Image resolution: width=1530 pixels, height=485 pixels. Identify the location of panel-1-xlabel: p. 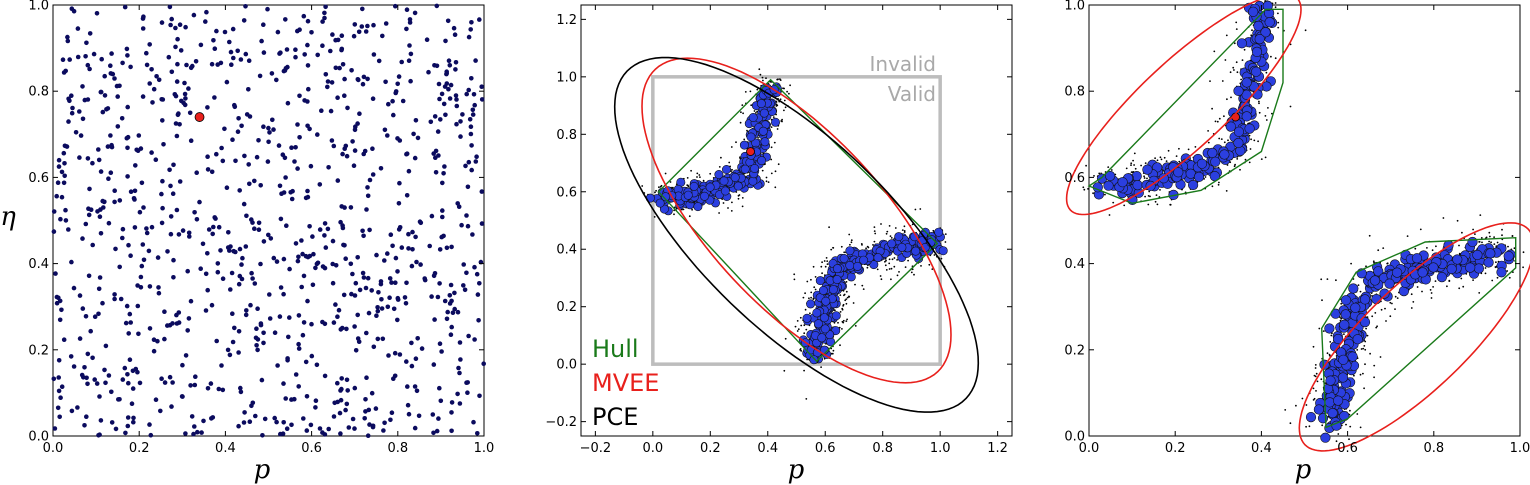
(262, 470).